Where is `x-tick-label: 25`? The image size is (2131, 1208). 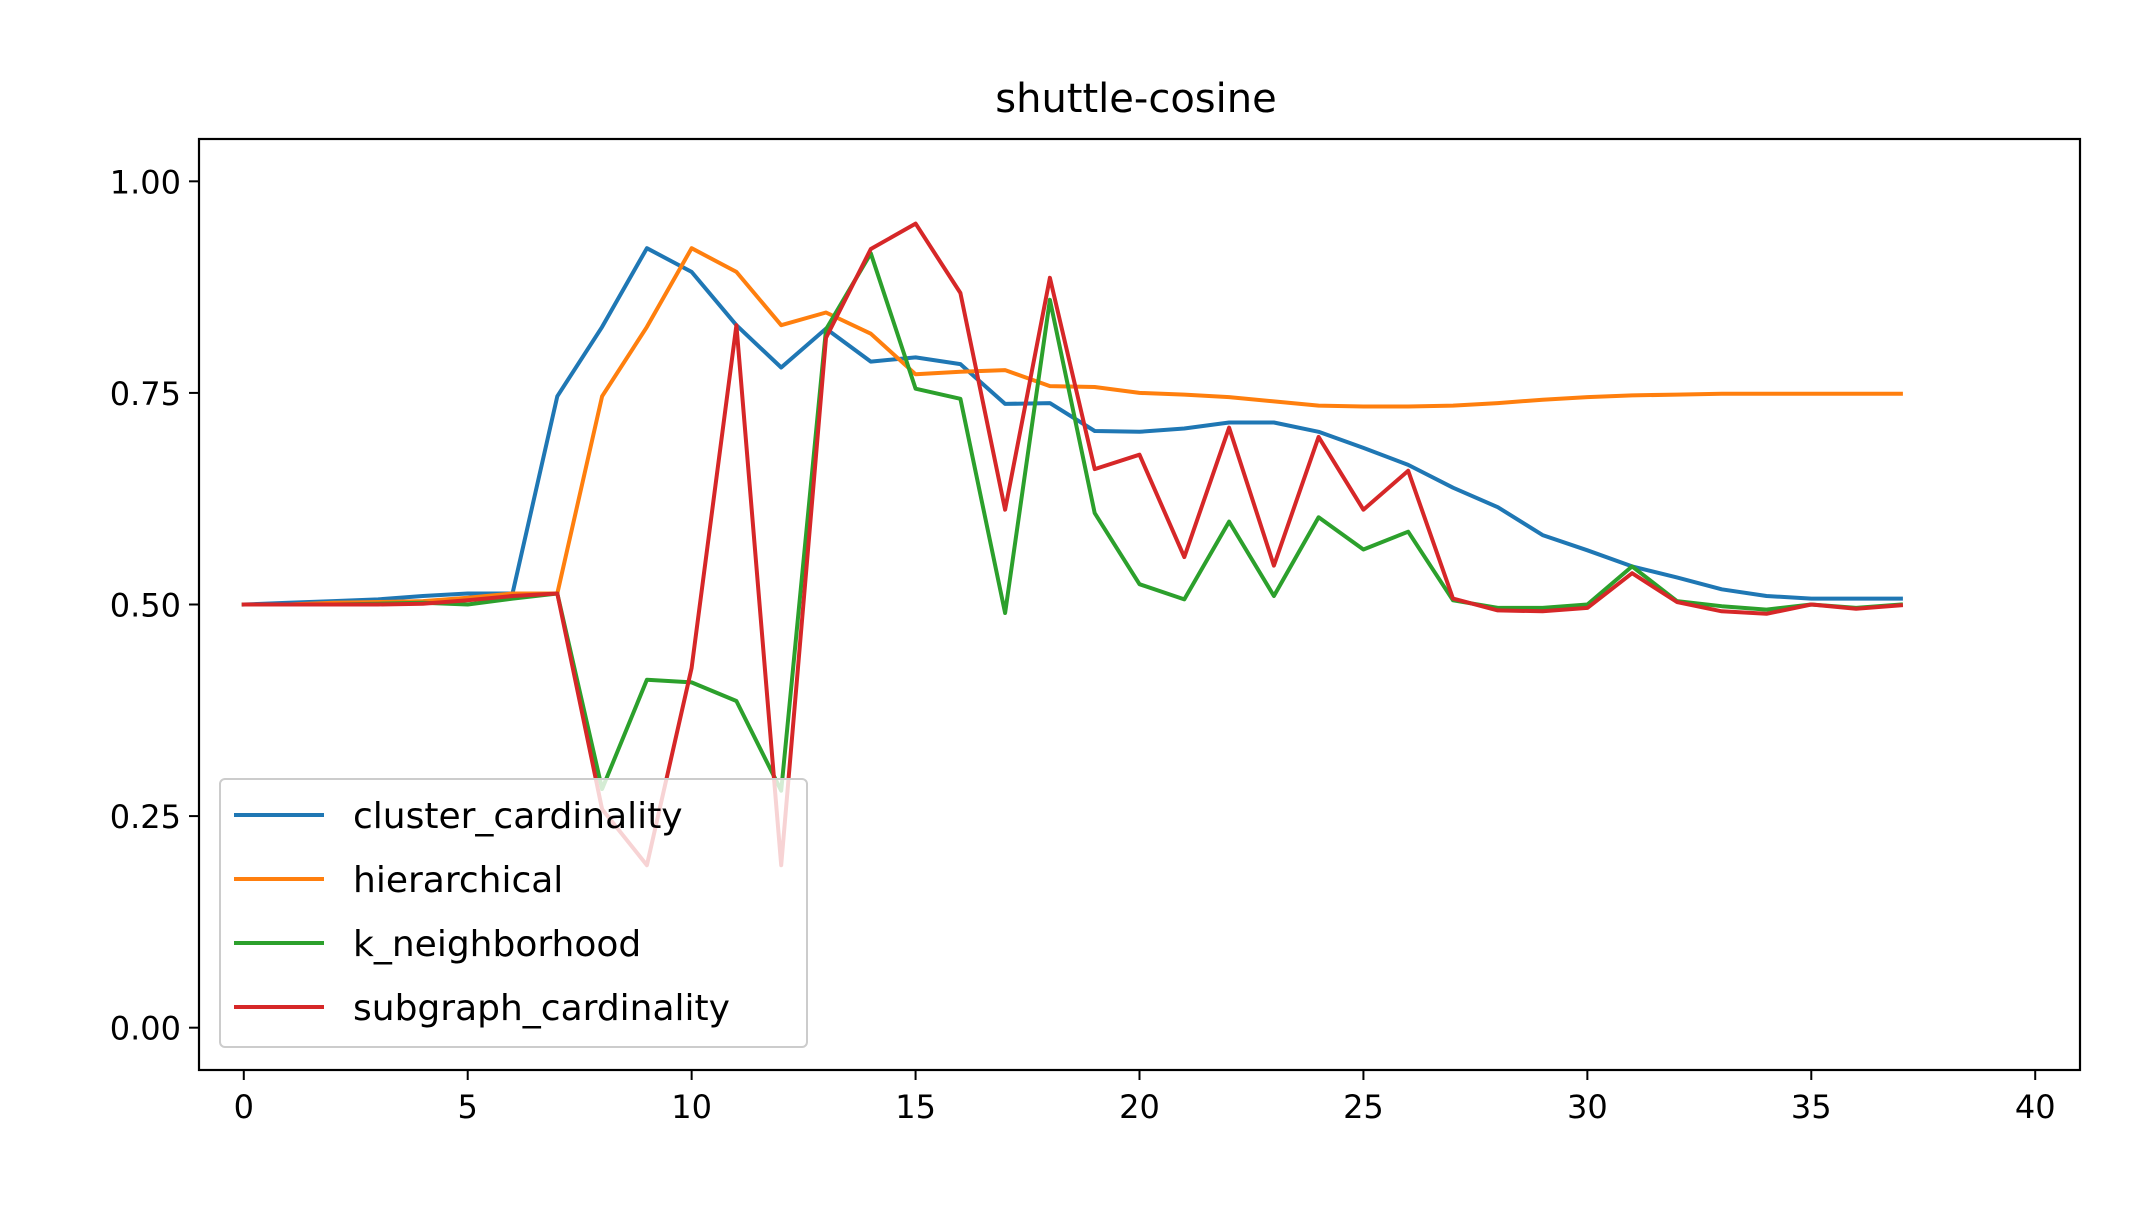 x-tick-label: 25 is located at coordinates (1363, 1107).